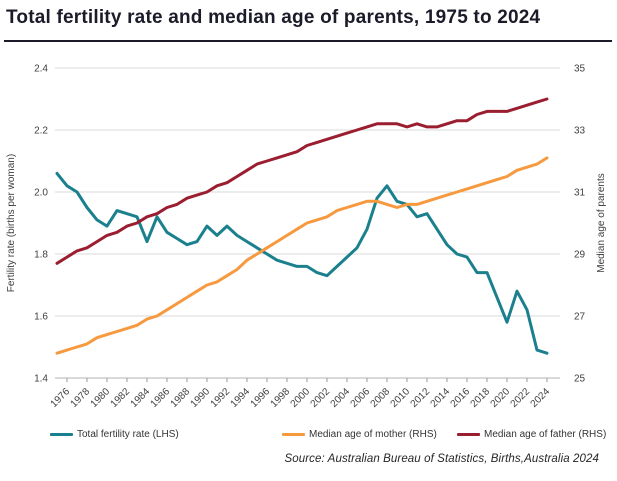 The width and height of the screenshot is (617, 481). Describe the element at coordinates (441, 398) in the screenshot. I see `x-tick-label: 2014` at that location.